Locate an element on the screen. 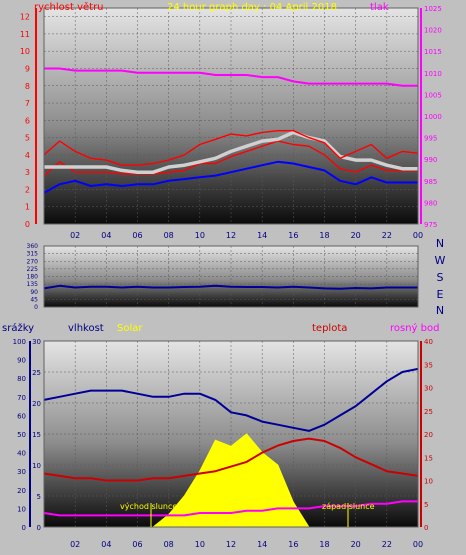  wind-avg-line is located at coordinates (231, 152).